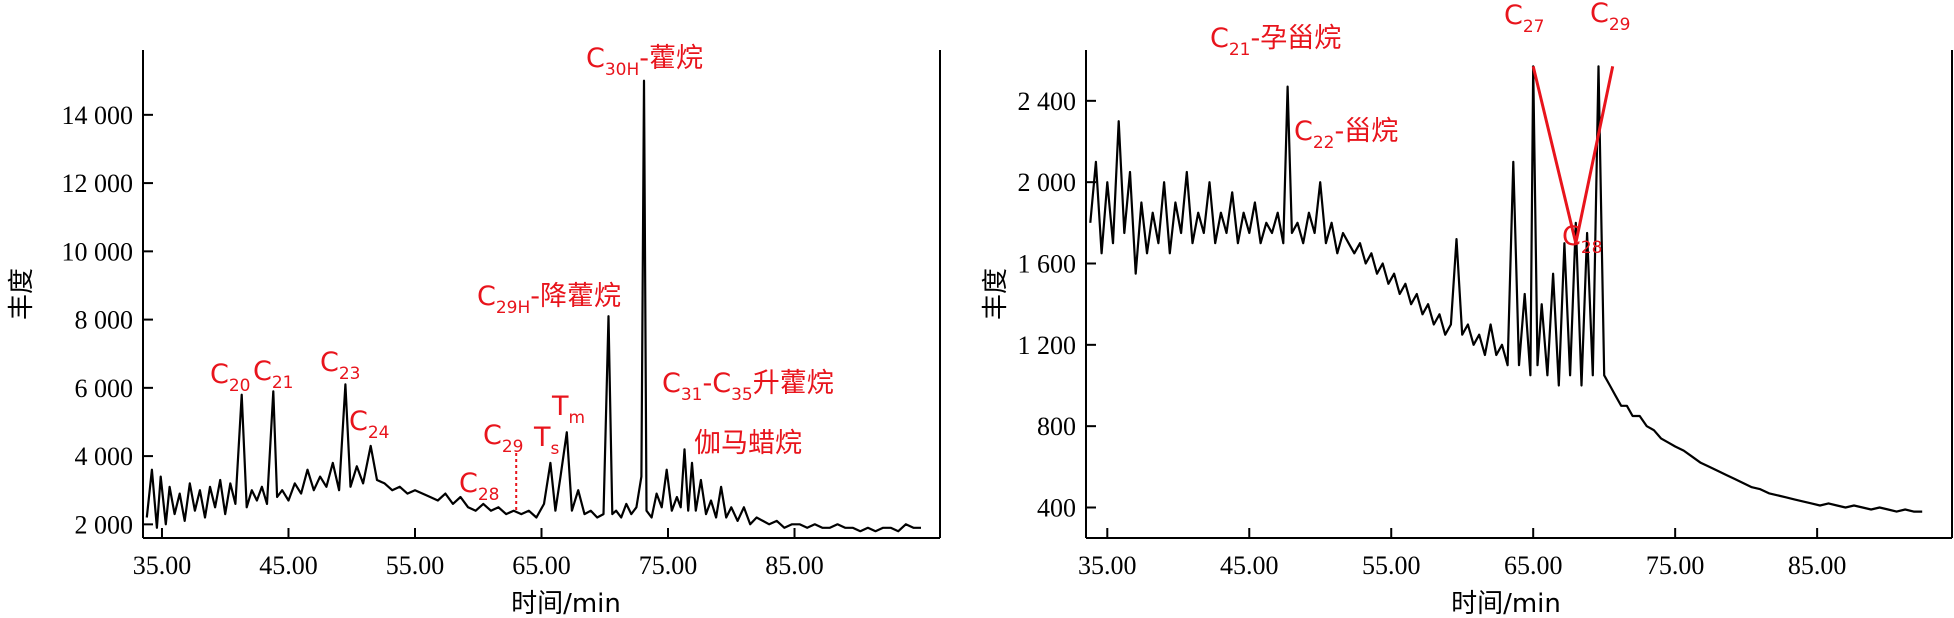 The width and height of the screenshot is (1954, 618). I want to click on right-y-tick-label: 400, so click(1056, 508).